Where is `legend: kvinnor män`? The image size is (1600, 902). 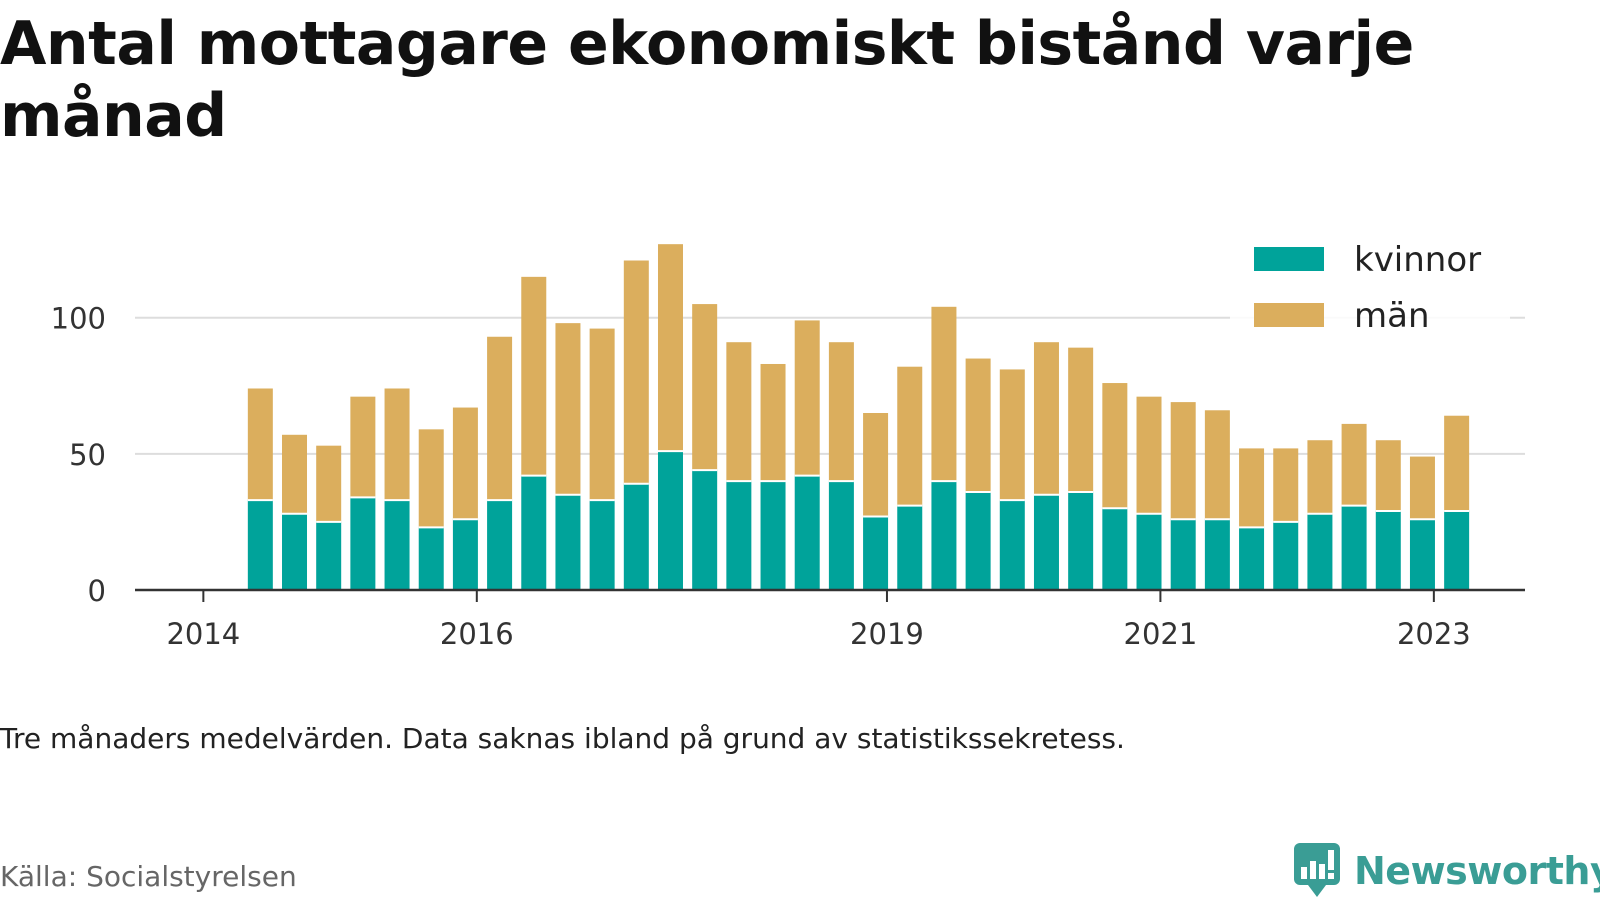 legend: kvinnor män is located at coordinates (1370, 284).